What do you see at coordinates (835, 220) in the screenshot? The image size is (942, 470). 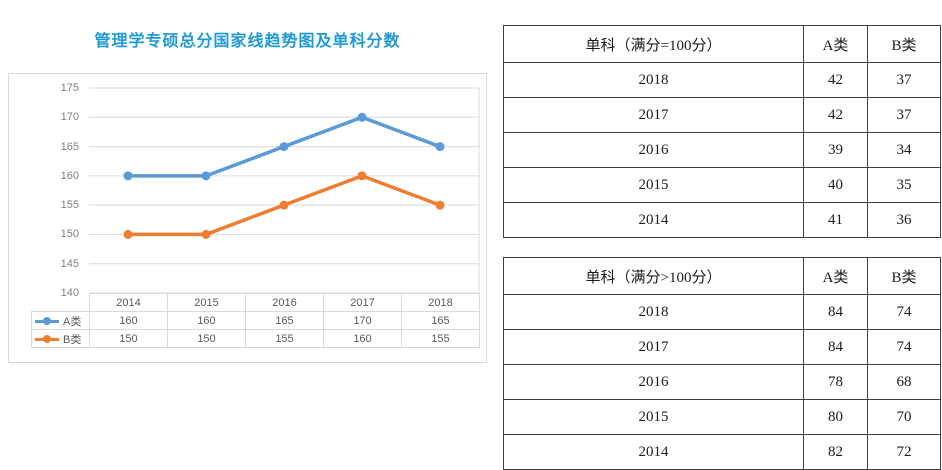 I see `score-cell: 41` at bounding box center [835, 220].